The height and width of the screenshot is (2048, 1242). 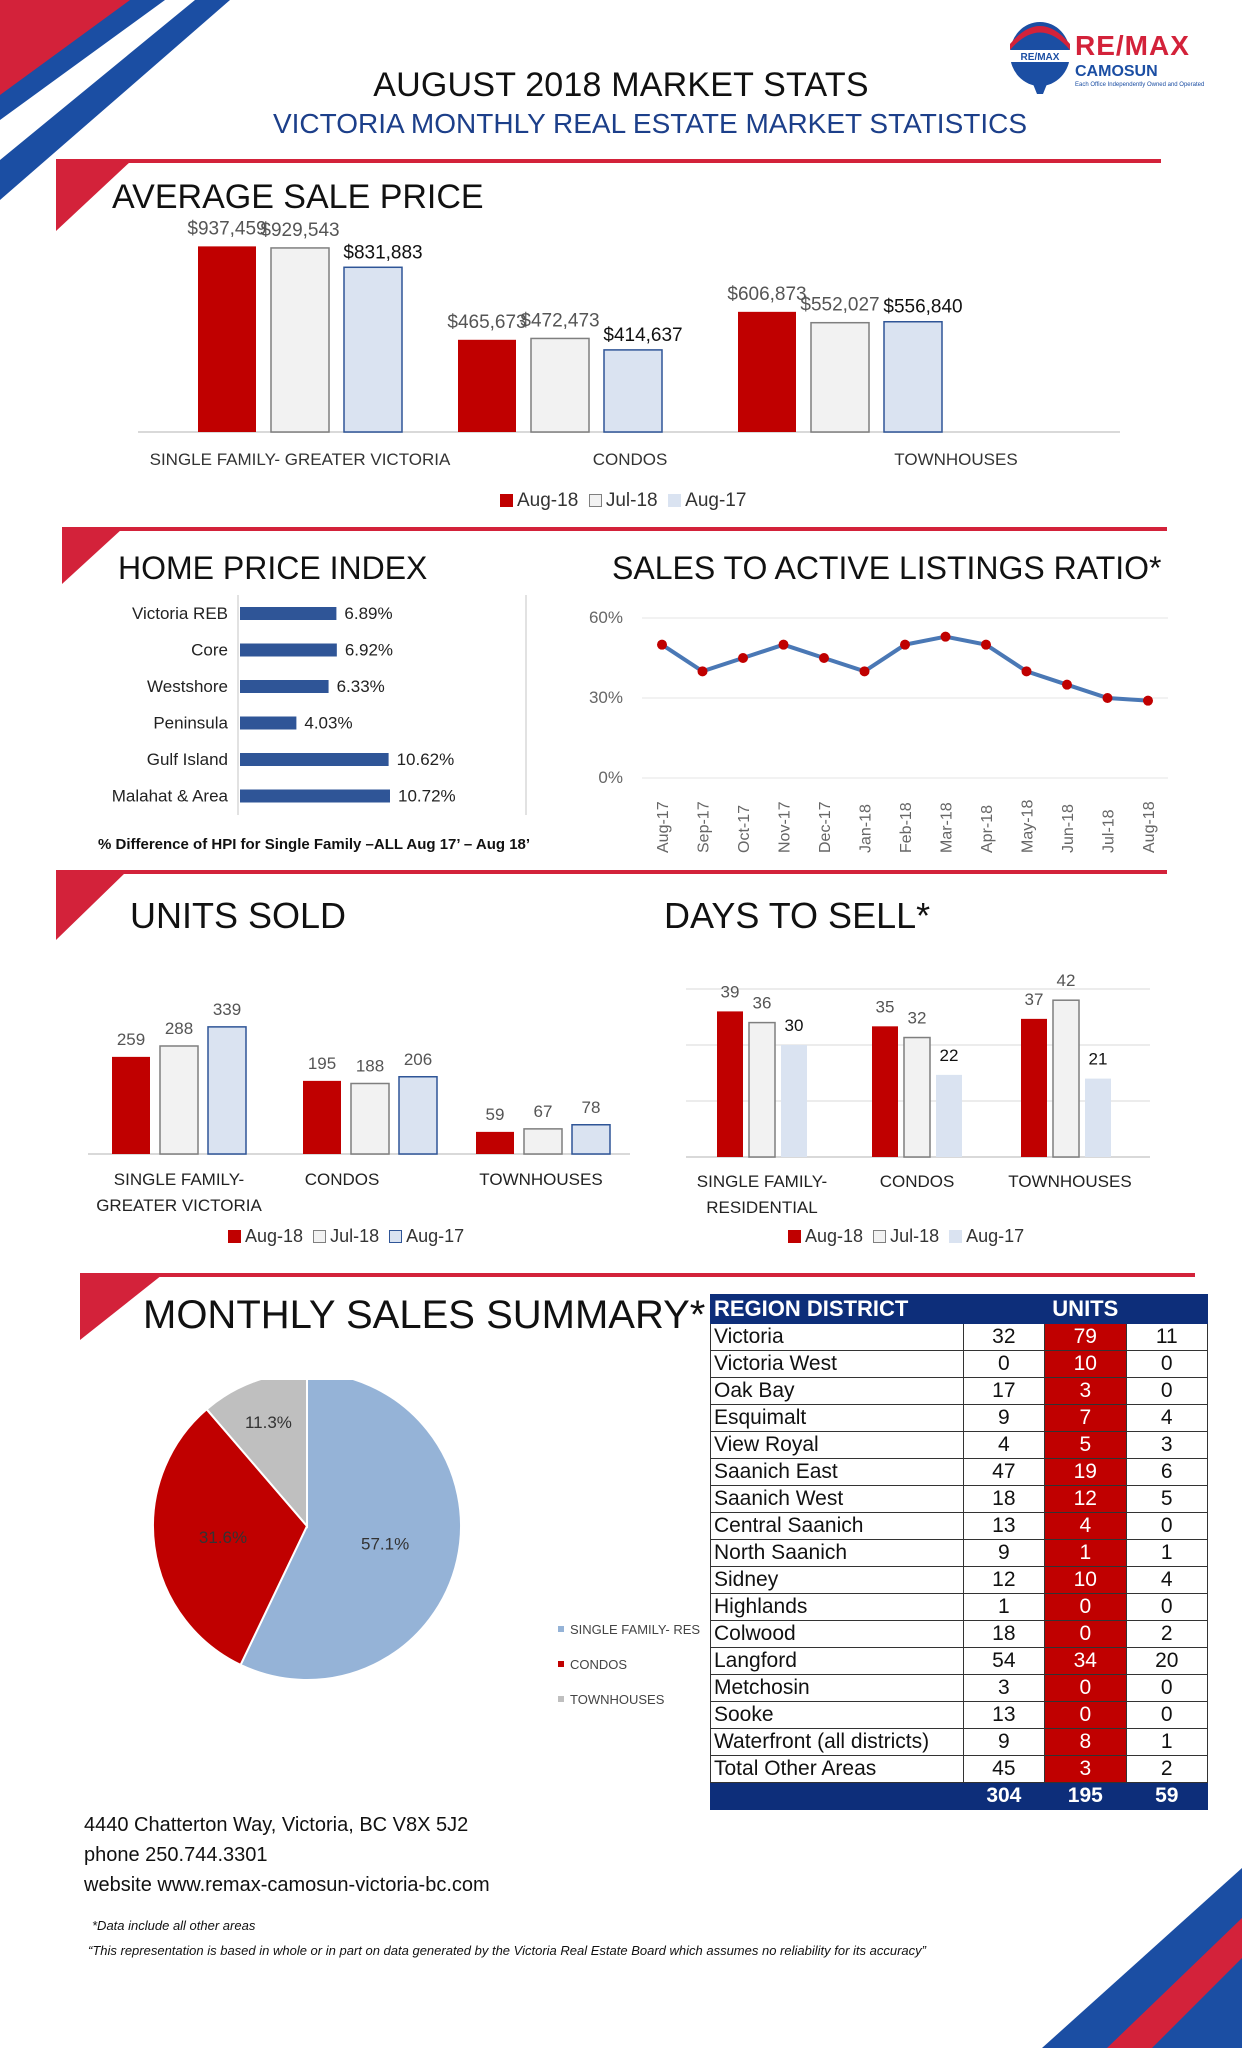 What do you see at coordinates (959, 1445) in the screenshot?
I see `table-row: View Royal 4 5 3` at bounding box center [959, 1445].